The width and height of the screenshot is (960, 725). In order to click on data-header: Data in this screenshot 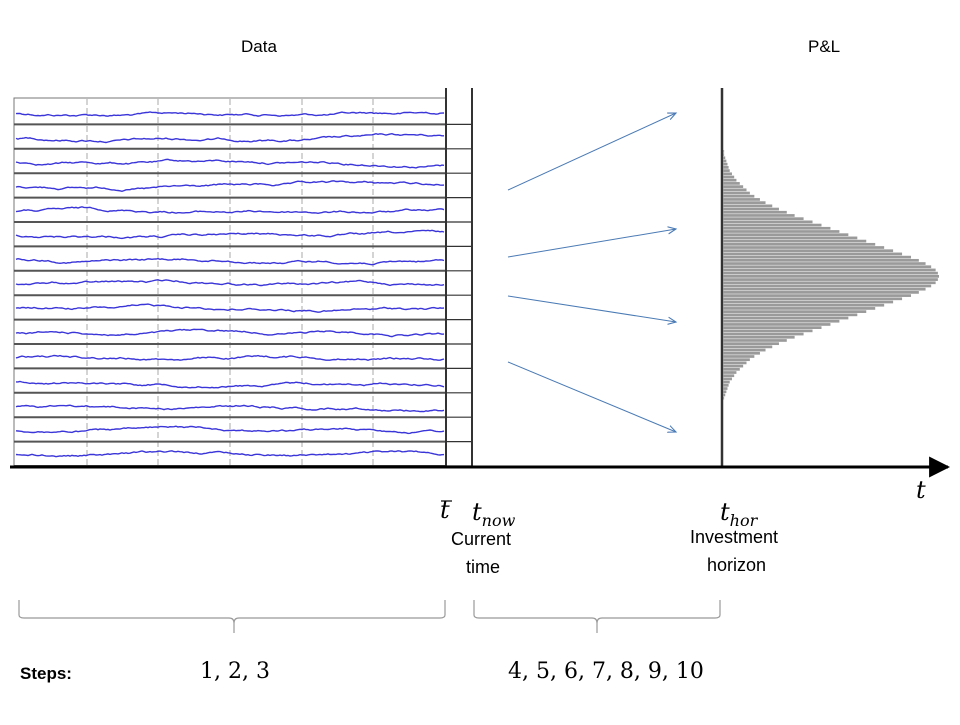, I will do `click(259, 46)`.